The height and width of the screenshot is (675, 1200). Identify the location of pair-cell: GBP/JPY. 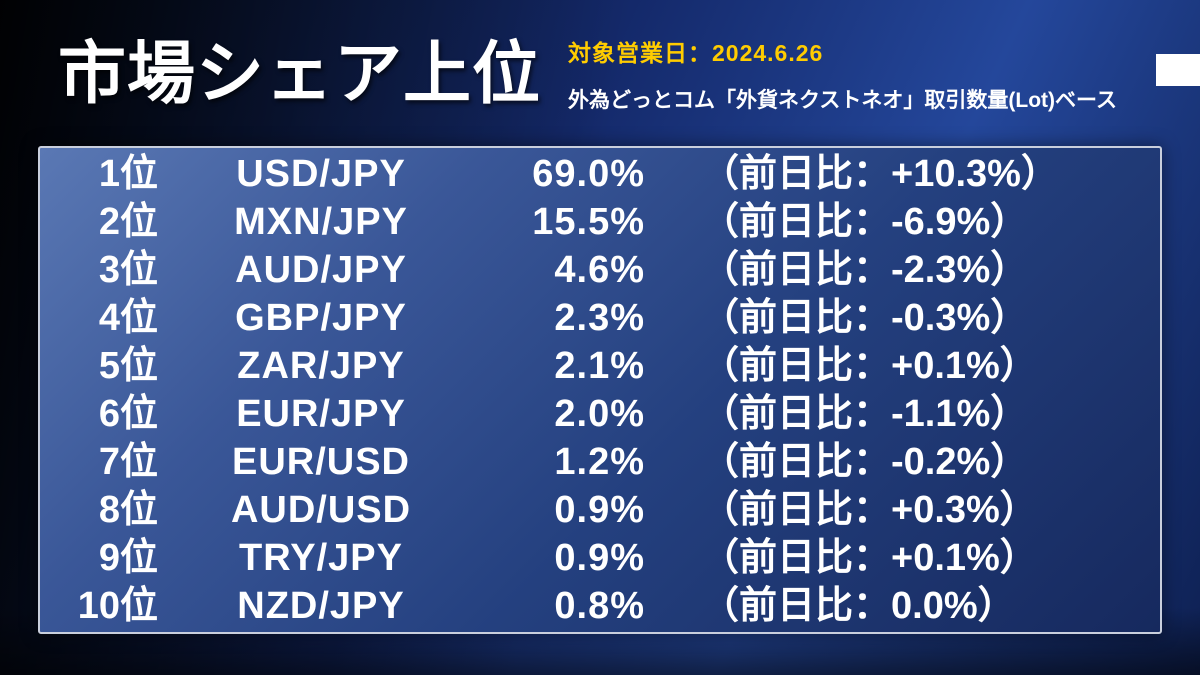
(321, 318).